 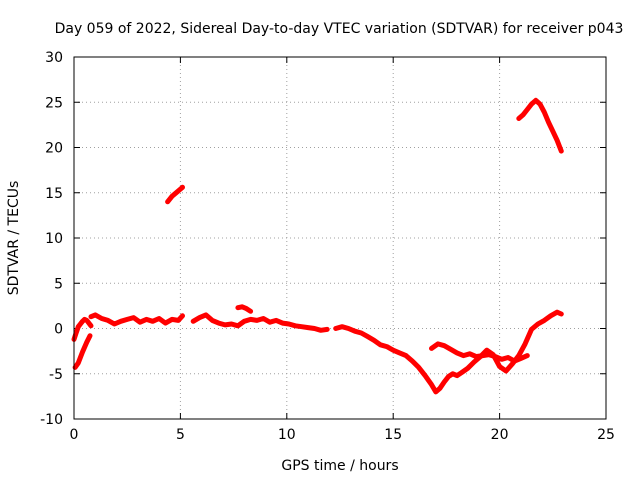 What do you see at coordinates (244, 309) in the screenshot?
I see `series-line-seg6` at bounding box center [244, 309].